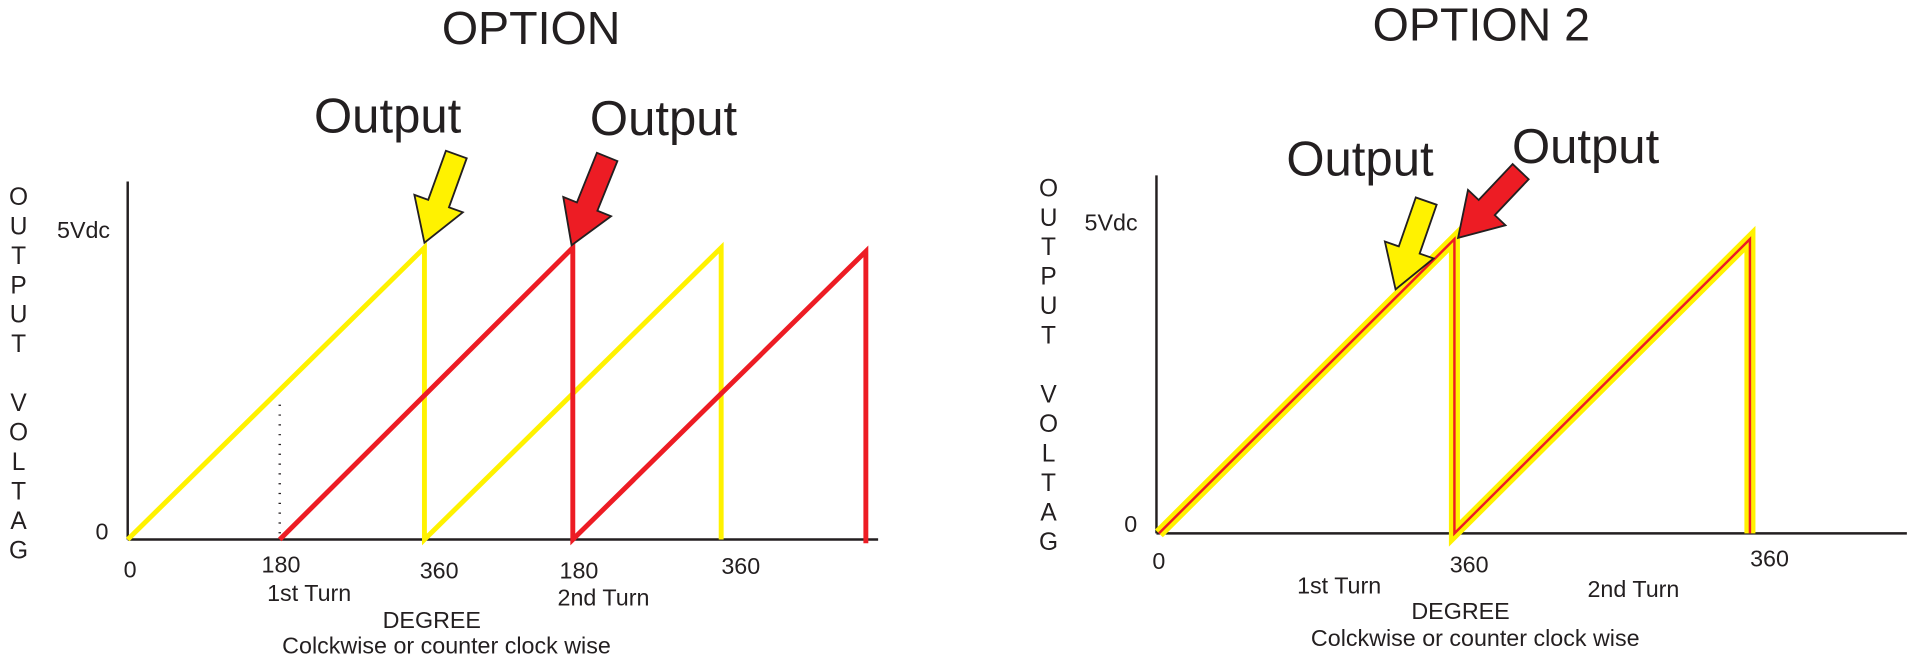  I want to click on title: OPTION, so click(531, 28).